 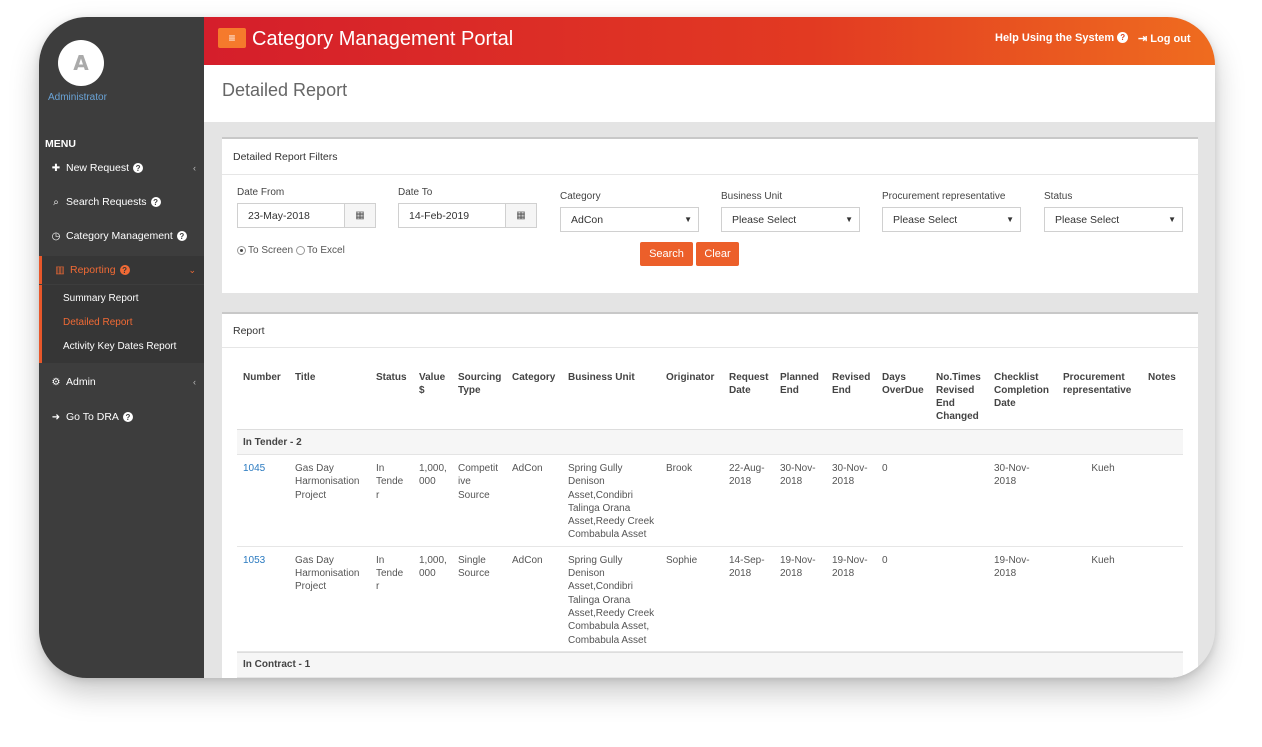 I want to click on sidebar-item-label: Go To DRA, so click(x=92, y=417).